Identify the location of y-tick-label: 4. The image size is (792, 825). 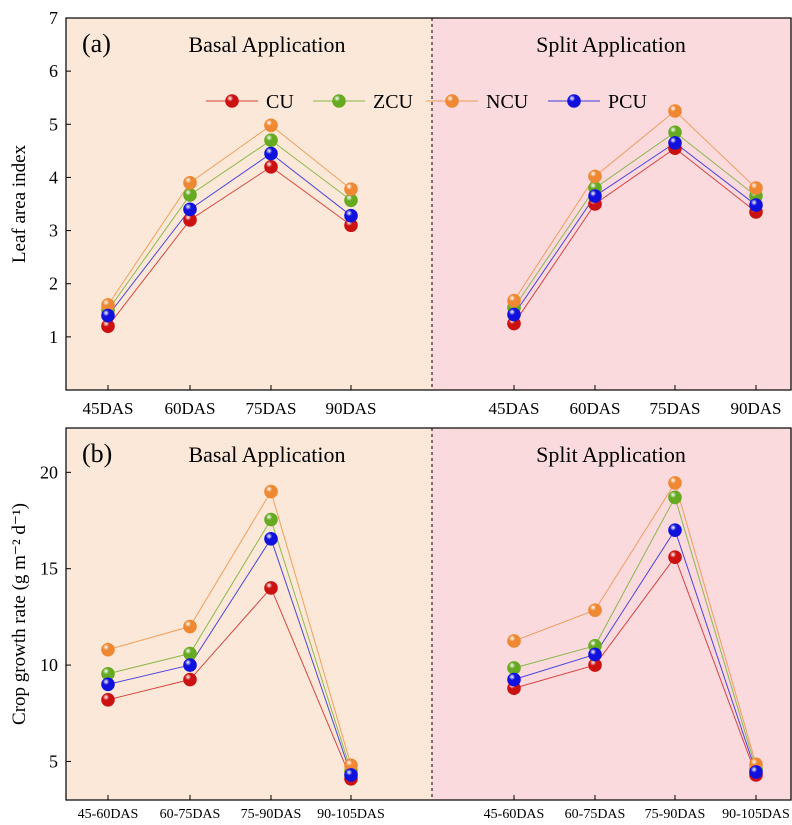
(53, 177).